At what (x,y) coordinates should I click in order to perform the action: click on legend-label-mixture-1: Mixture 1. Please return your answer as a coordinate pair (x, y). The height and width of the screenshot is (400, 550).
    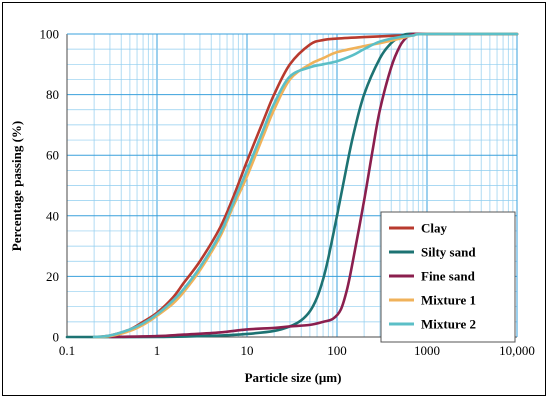
    Looking at the image, I should click on (448, 300).